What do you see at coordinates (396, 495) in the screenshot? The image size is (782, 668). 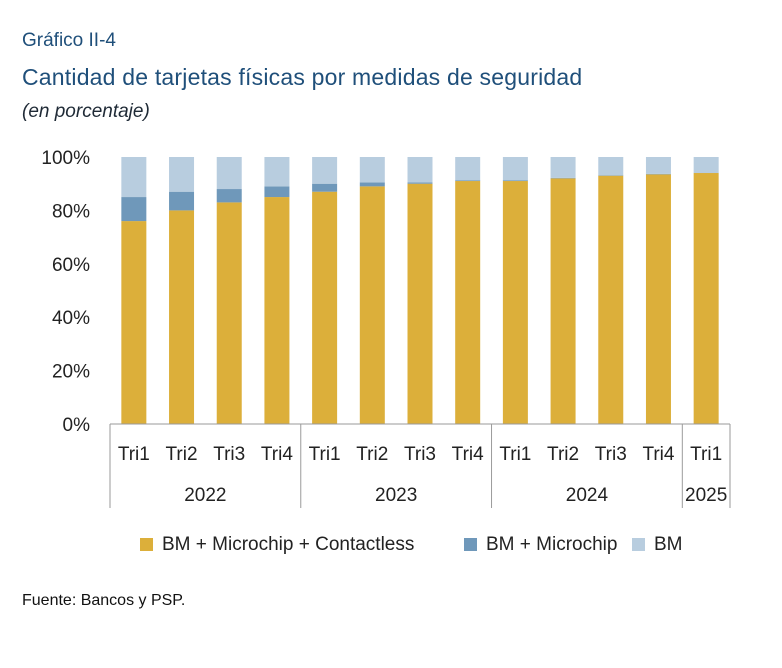 I see `x-group-label: 2023` at bounding box center [396, 495].